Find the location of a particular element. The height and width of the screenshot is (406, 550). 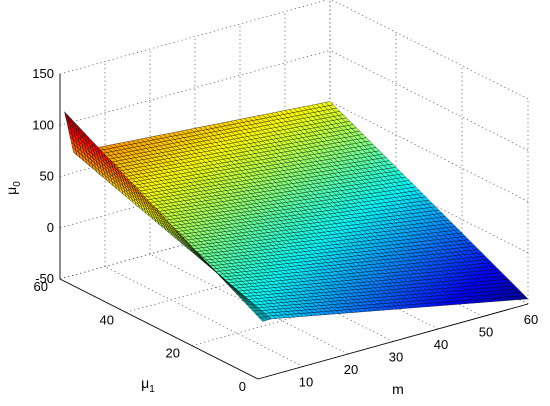

mu1-tick-label: 20 is located at coordinates (173, 353).